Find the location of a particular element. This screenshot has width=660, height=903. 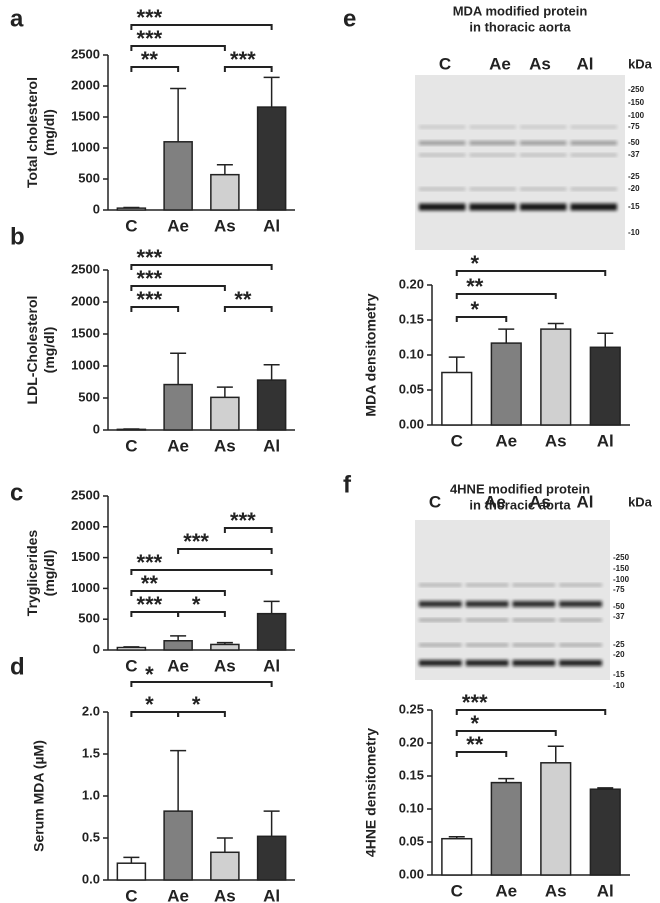

lane-label: Ae is located at coordinates (500, 63).